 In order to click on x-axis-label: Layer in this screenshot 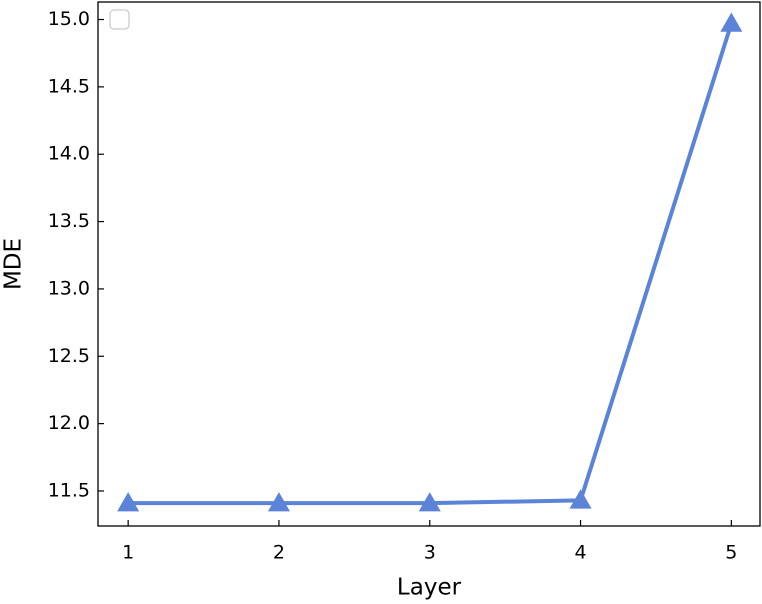, I will do `click(429, 588)`.